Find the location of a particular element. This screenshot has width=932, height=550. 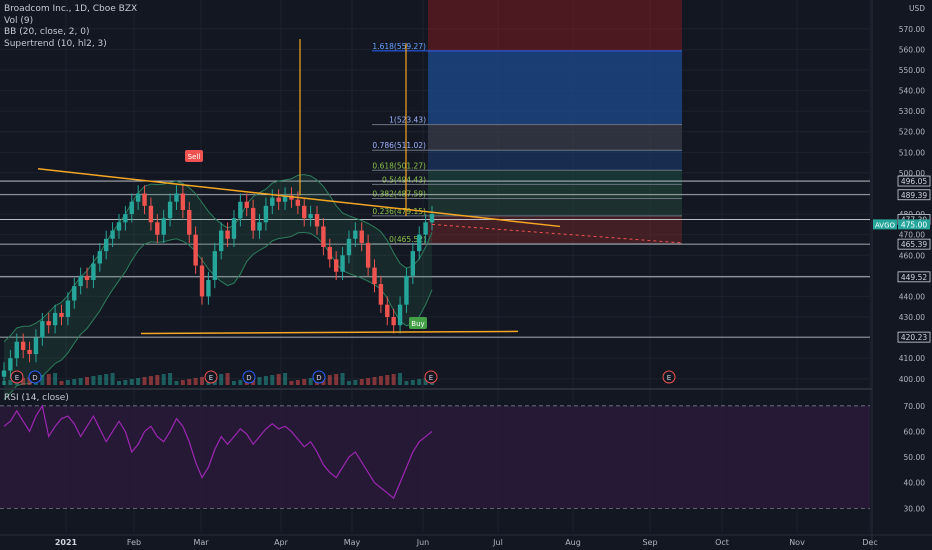

level-price-label: 489.39 is located at coordinates (914, 195).